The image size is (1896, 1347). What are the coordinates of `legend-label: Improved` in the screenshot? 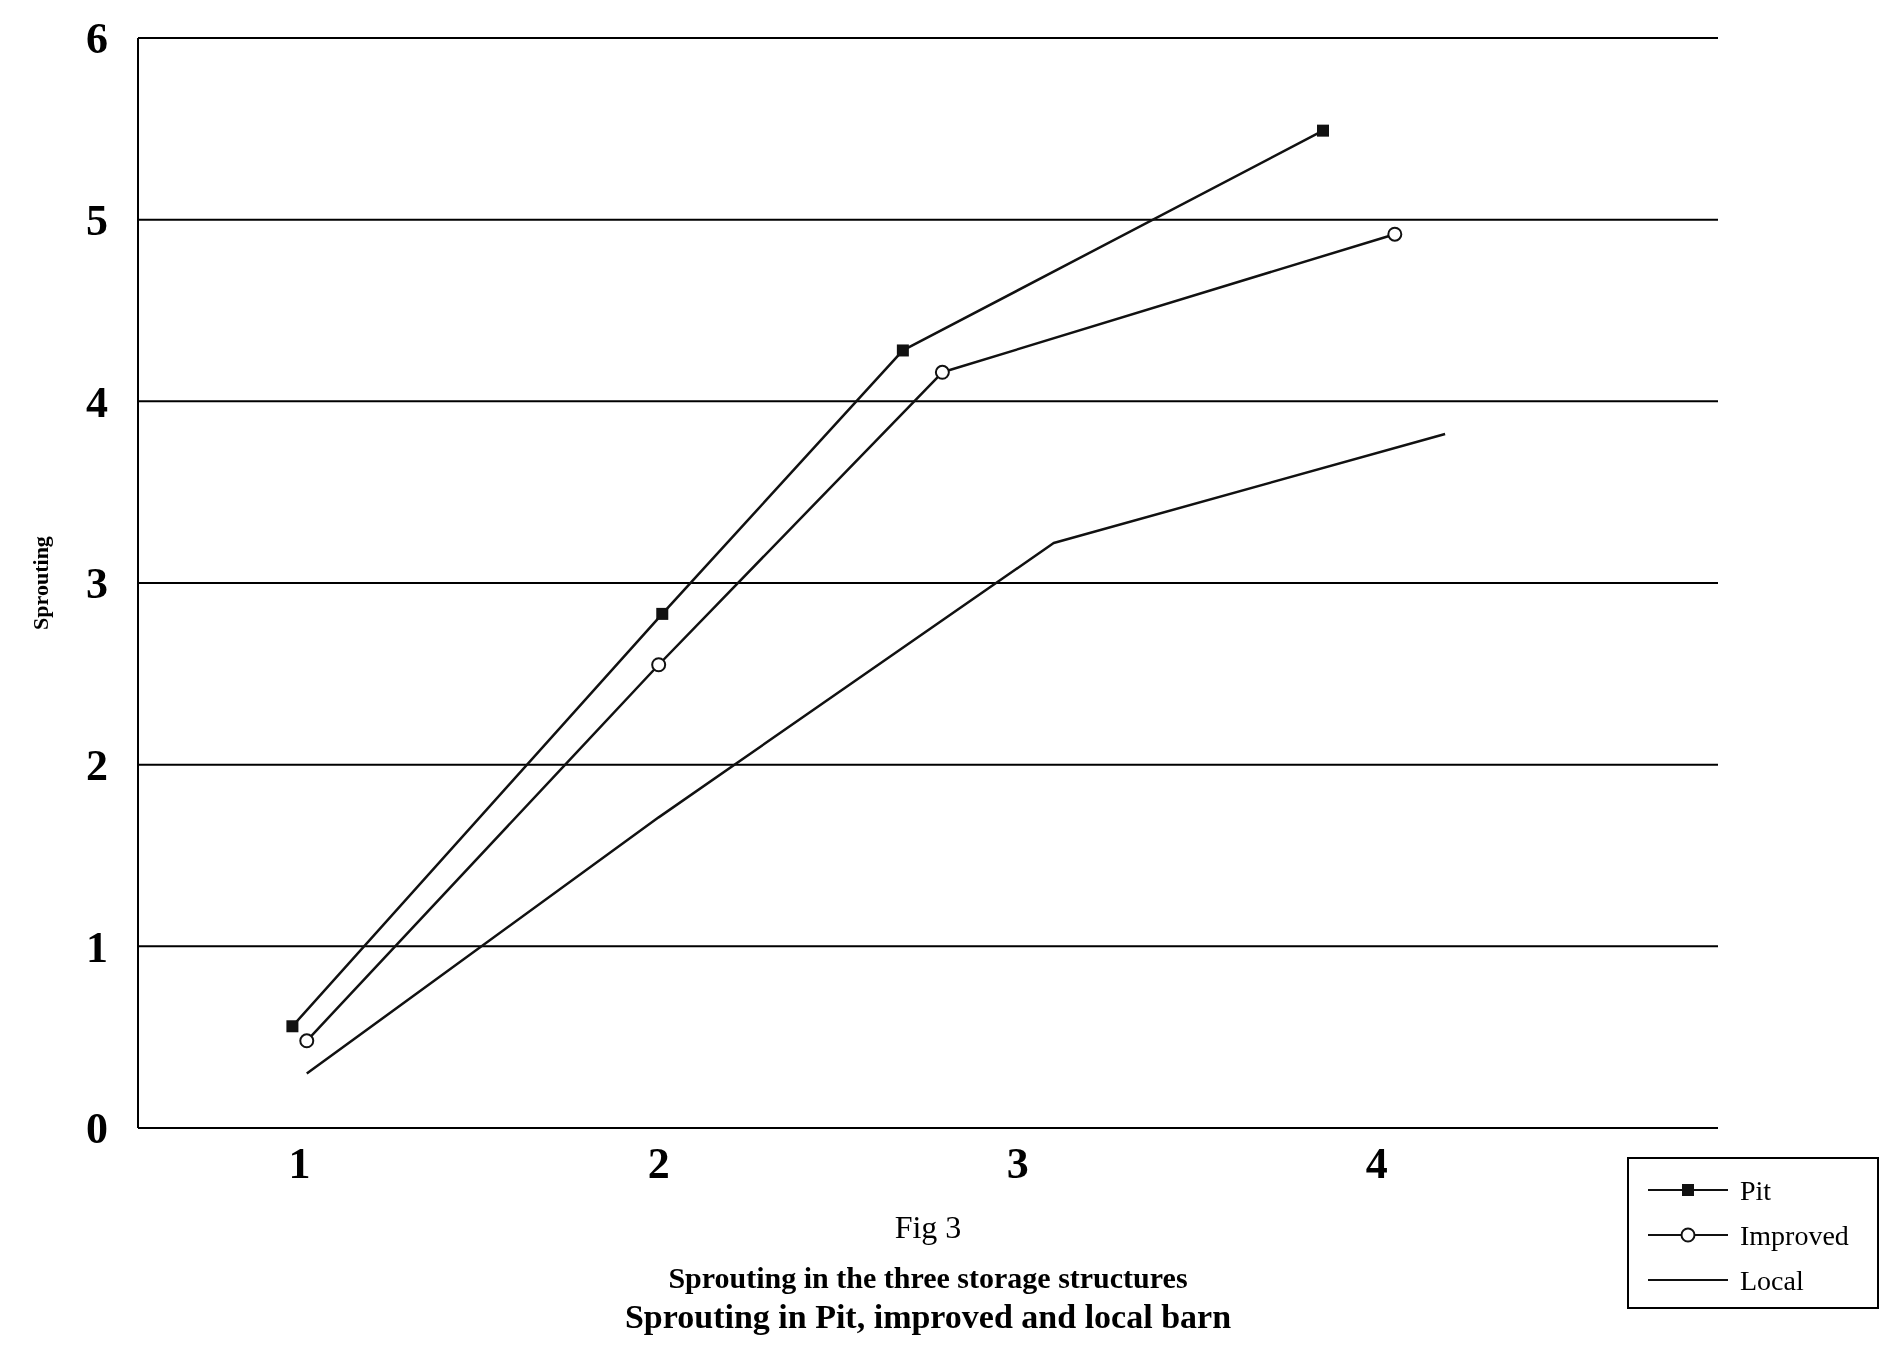 It's located at (1794, 1235).